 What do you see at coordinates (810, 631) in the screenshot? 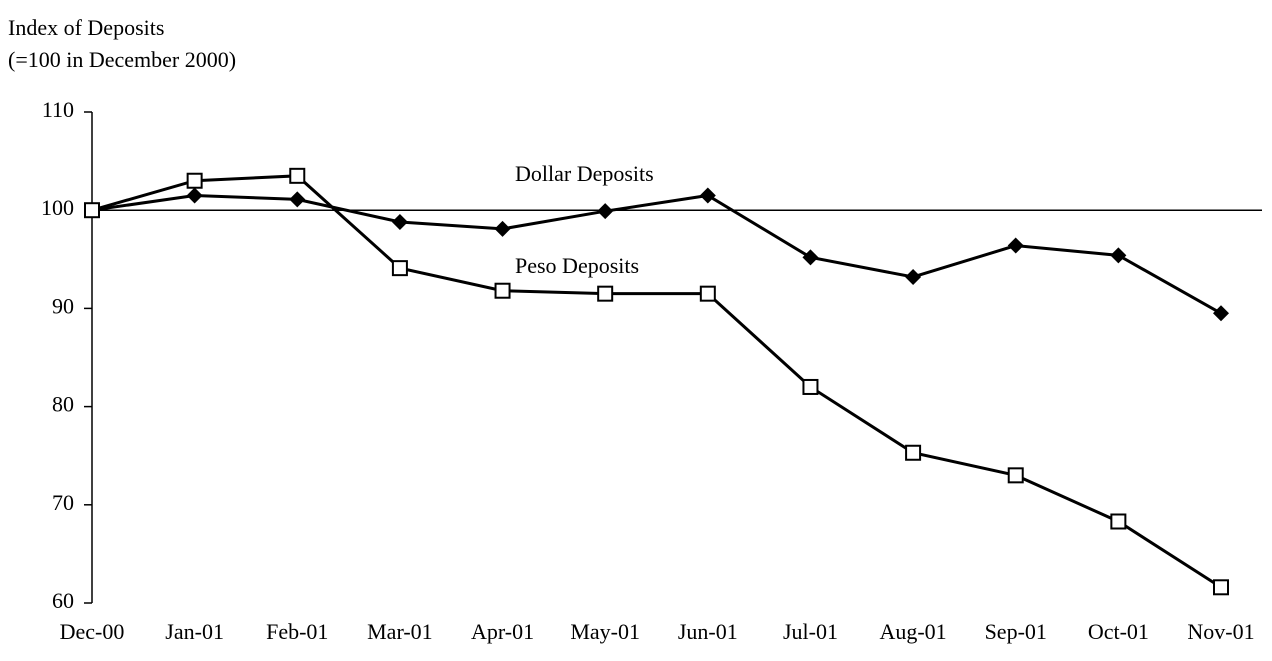
I see `x-tick-label: Jul-01` at bounding box center [810, 631].